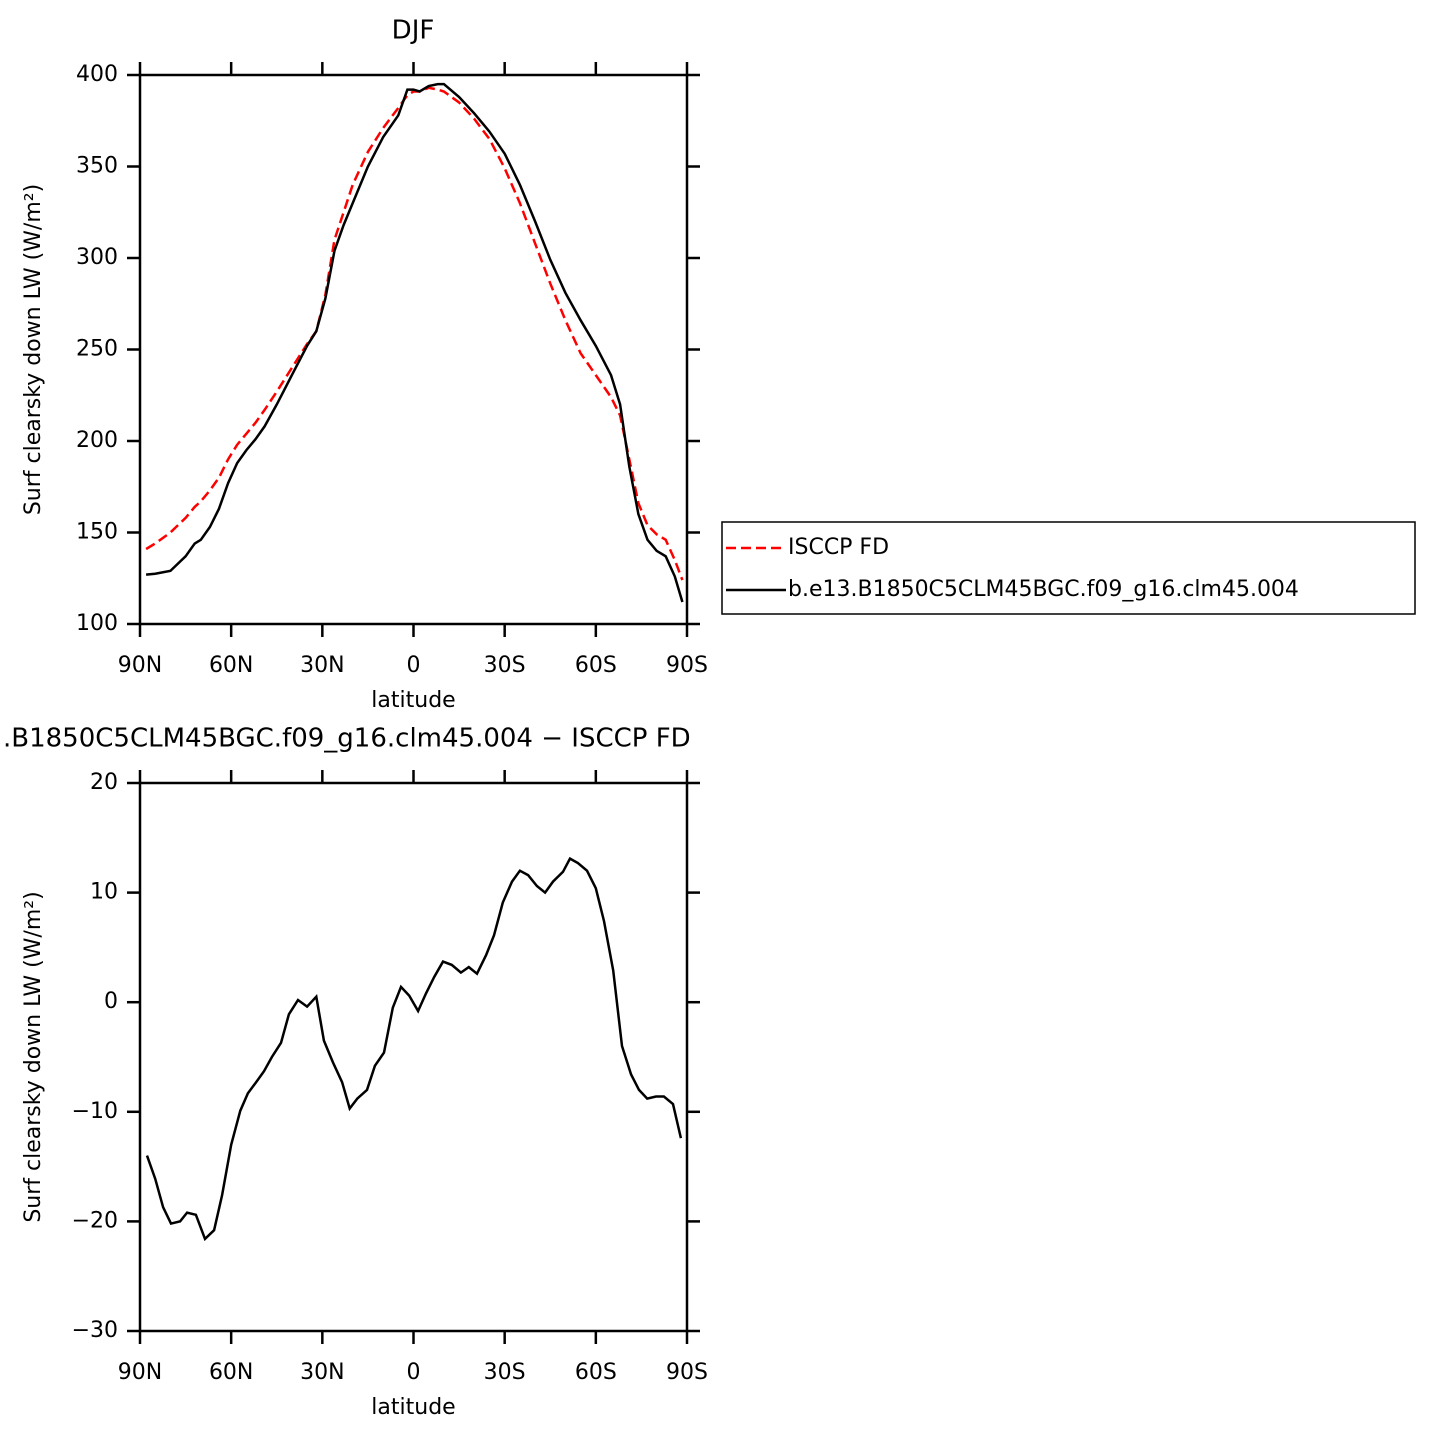 This screenshot has width=1435, height=1435. Describe the element at coordinates (97, 623) in the screenshot. I see `y-tick-label: 100` at that location.